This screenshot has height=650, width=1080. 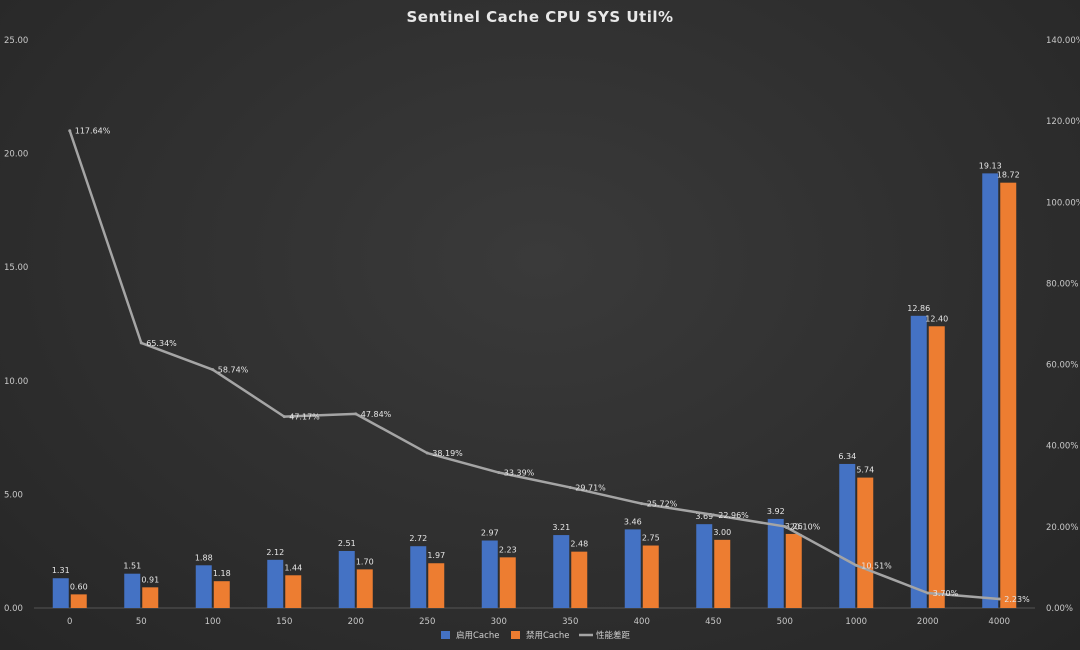 I want to click on line-data-label: 10.51%, so click(x=876, y=565).